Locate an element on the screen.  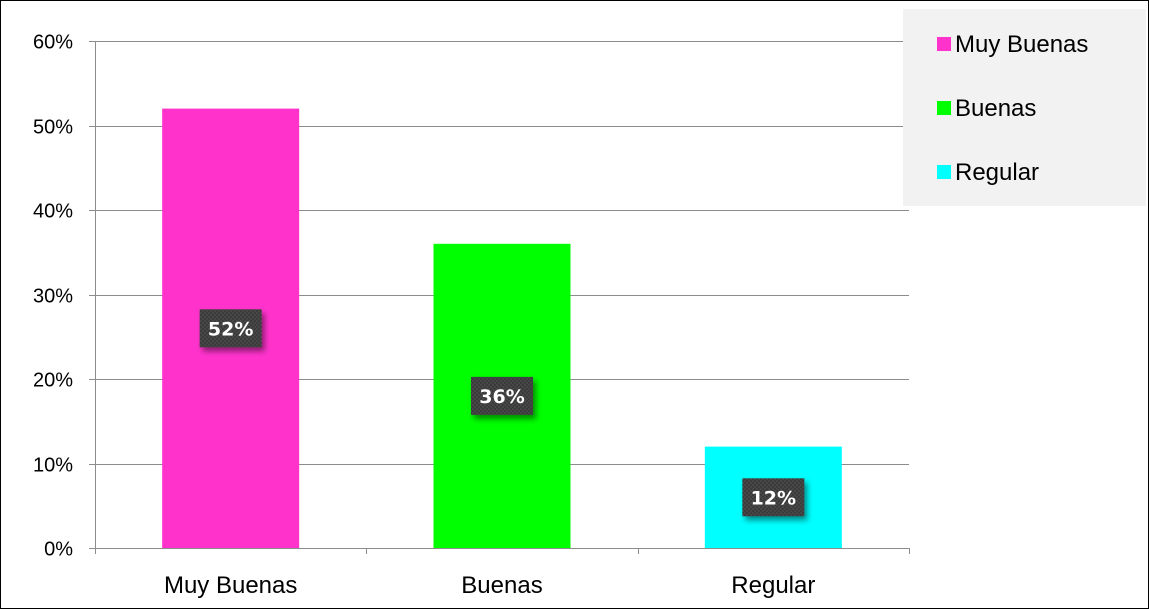
data-label: 52% is located at coordinates (230, 328).